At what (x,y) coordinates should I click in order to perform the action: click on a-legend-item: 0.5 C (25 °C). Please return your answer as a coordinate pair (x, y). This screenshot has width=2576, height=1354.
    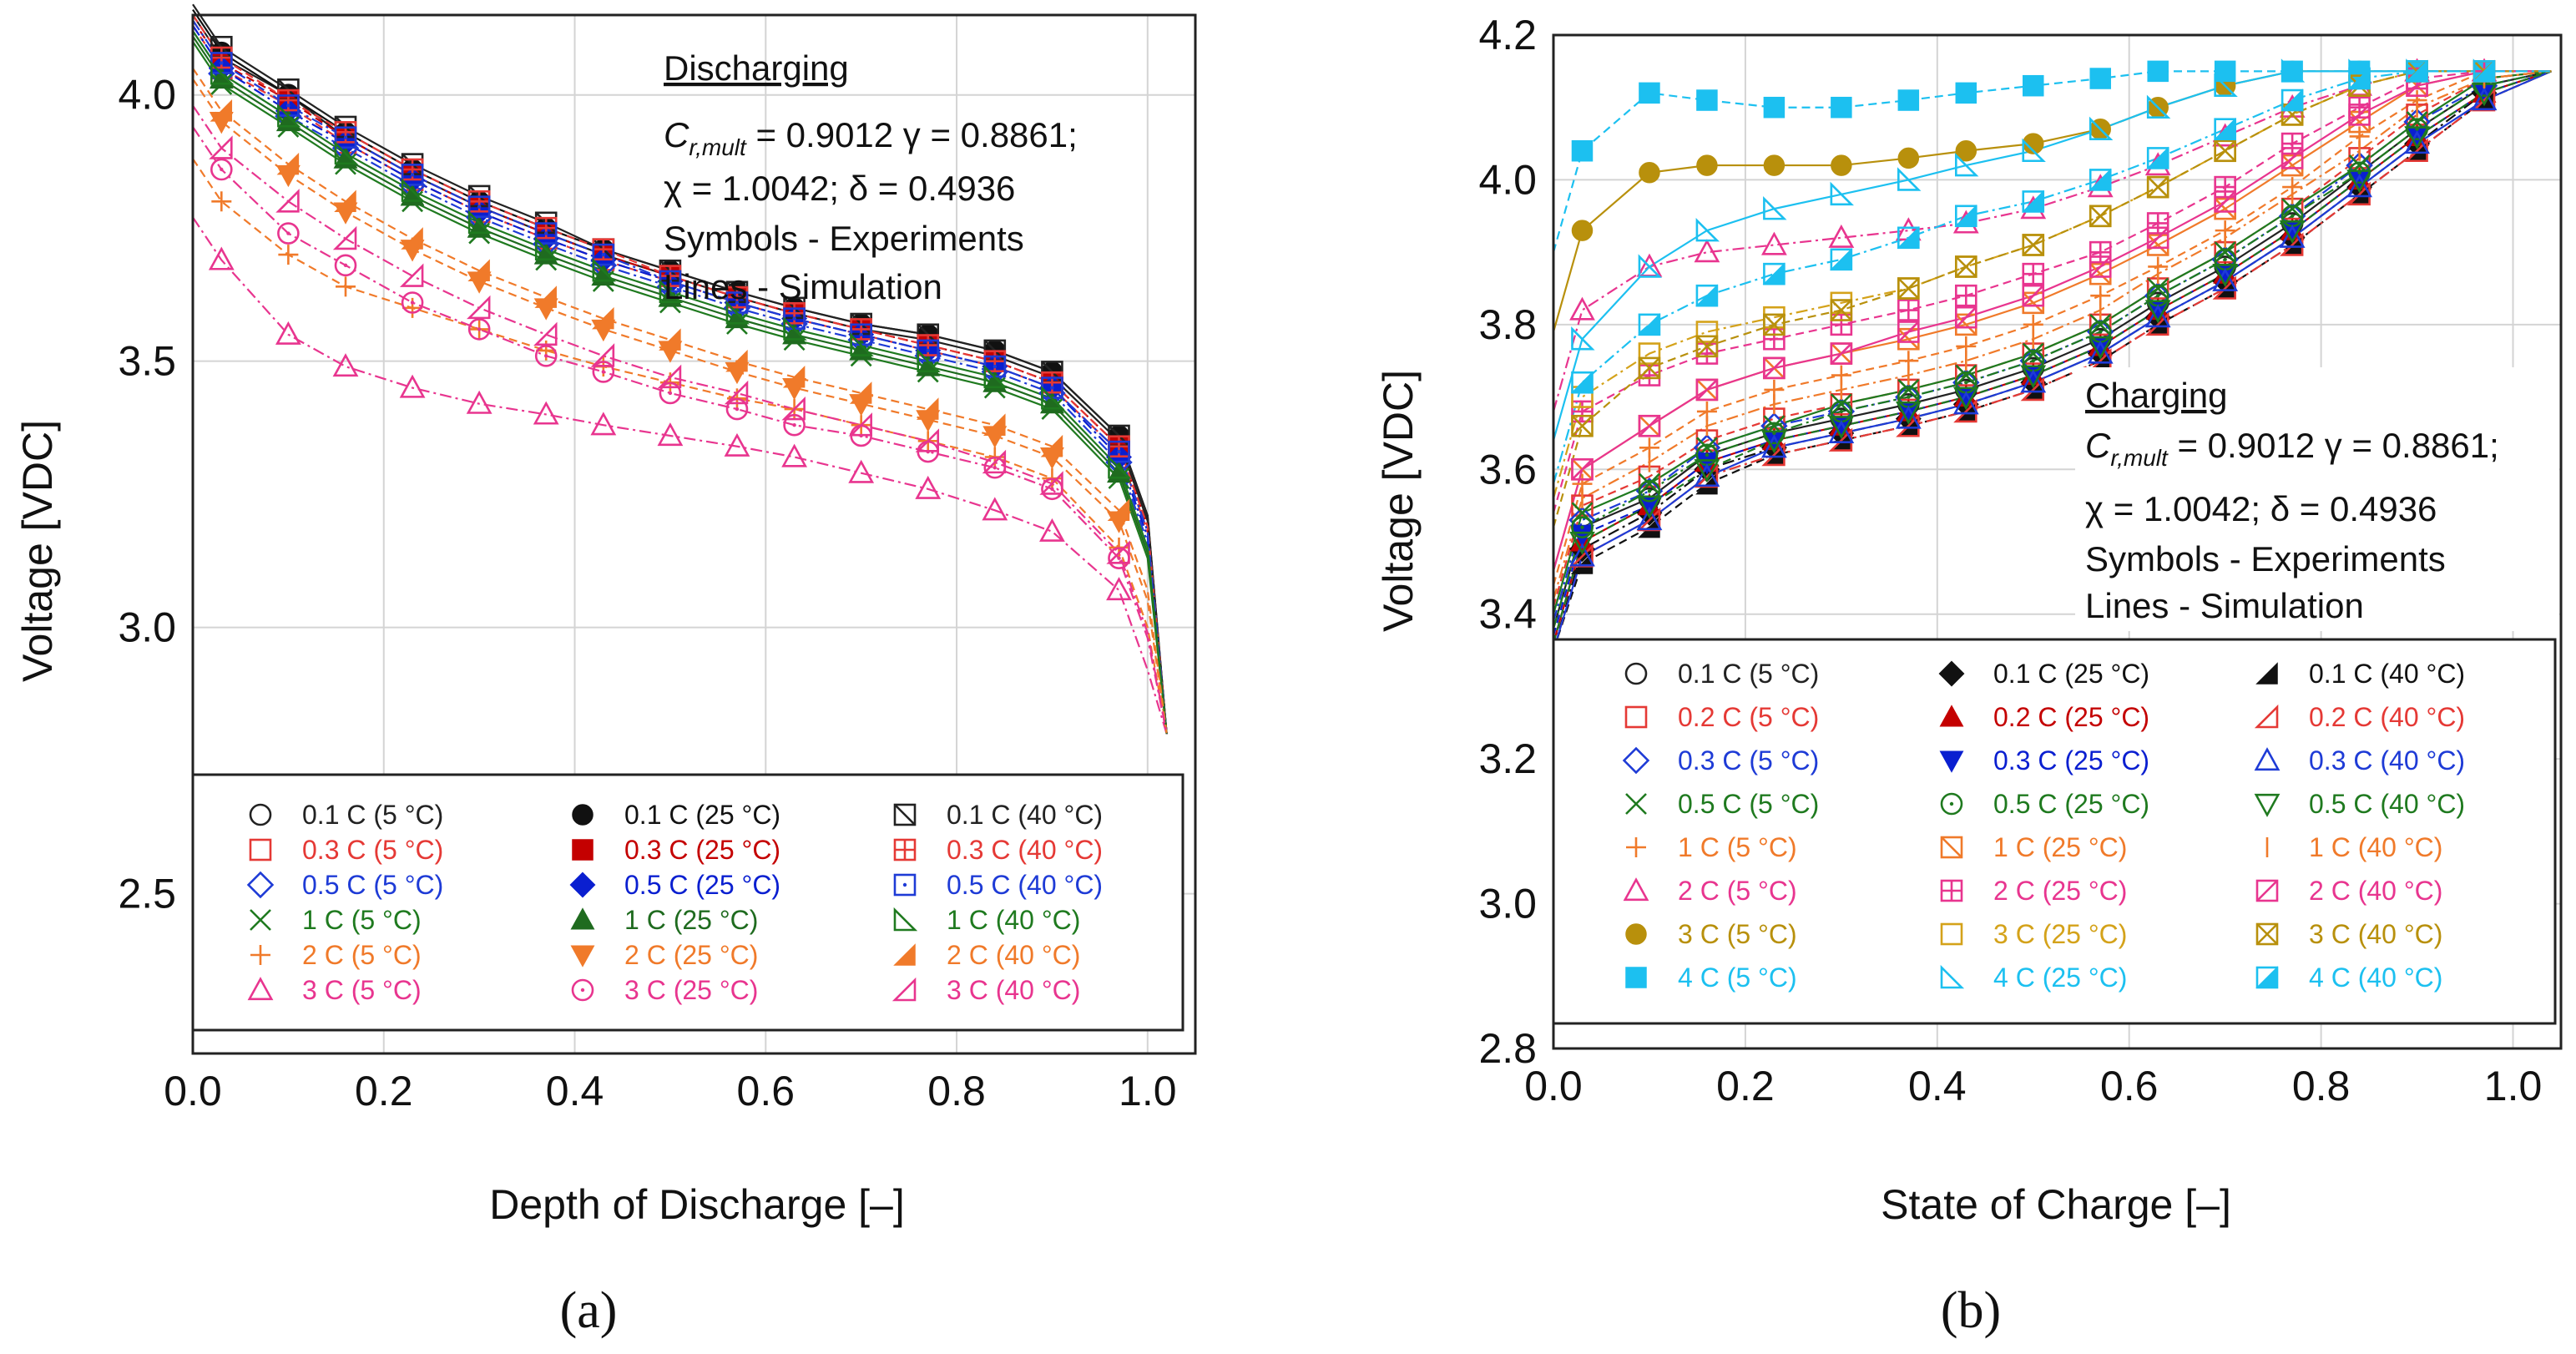
    Looking at the image, I should click on (674, 885).